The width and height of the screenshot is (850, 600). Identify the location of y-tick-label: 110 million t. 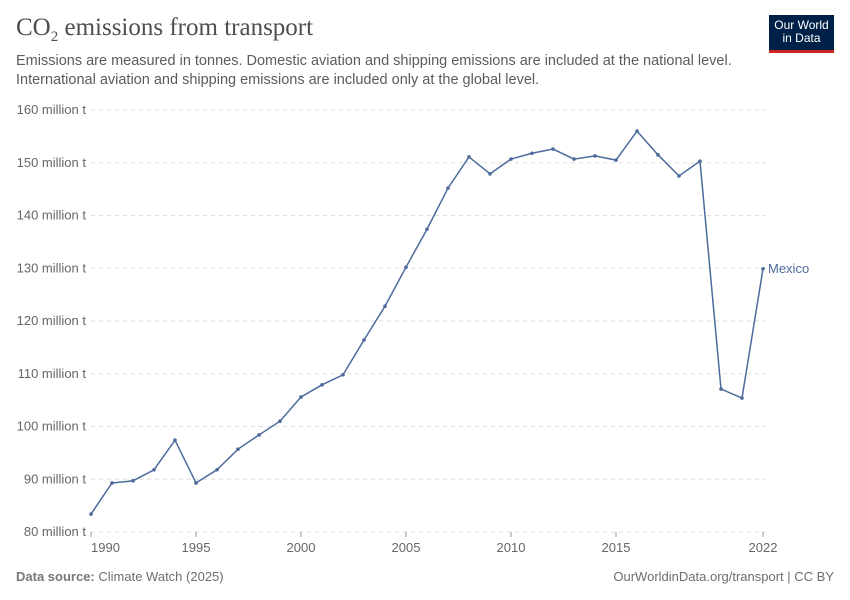
(52, 373).